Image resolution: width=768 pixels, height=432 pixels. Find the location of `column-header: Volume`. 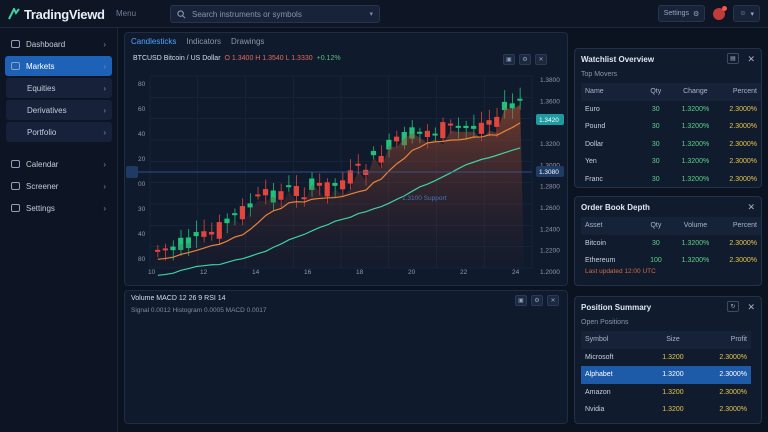

column-header: Volume is located at coordinates (695, 226).